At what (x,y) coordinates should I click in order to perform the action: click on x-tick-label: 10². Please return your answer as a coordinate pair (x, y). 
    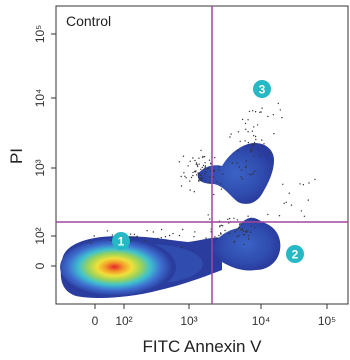
    Looking at the image, I should click on (123, 321).